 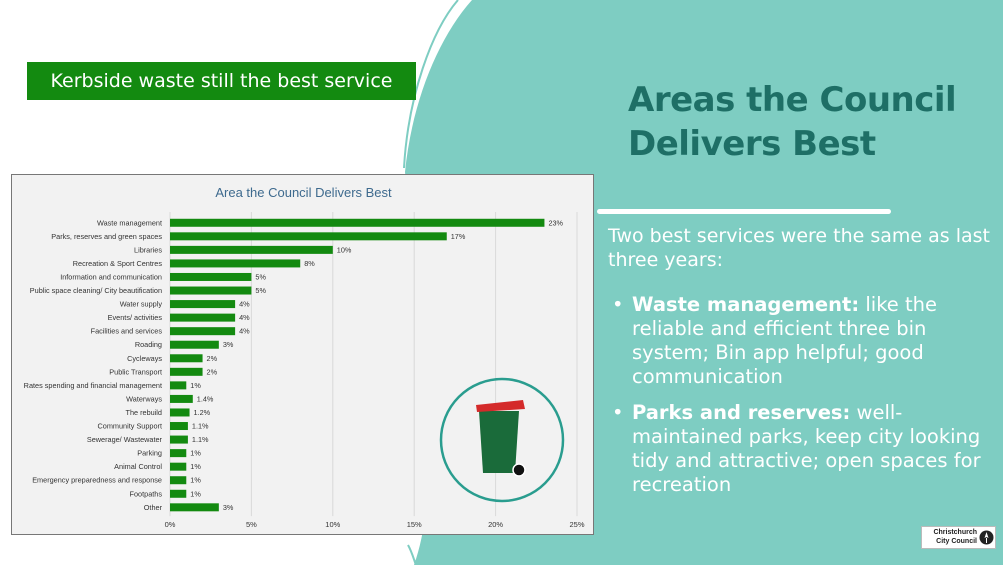 I want to click on chart-title: Area the Council Delivers Best, so click(x=303, y=192).